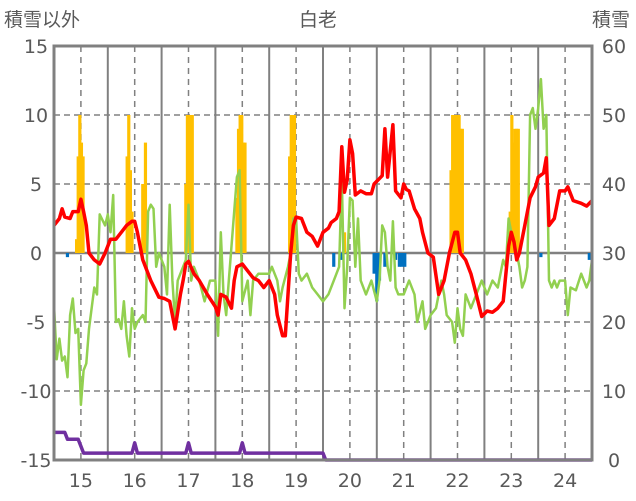 This screenshot has width=636, height=501. What do you see at coordinates (296, 481) in the screenshot?
I see `x-tick-label: 19` at bounding box center [296, 481].